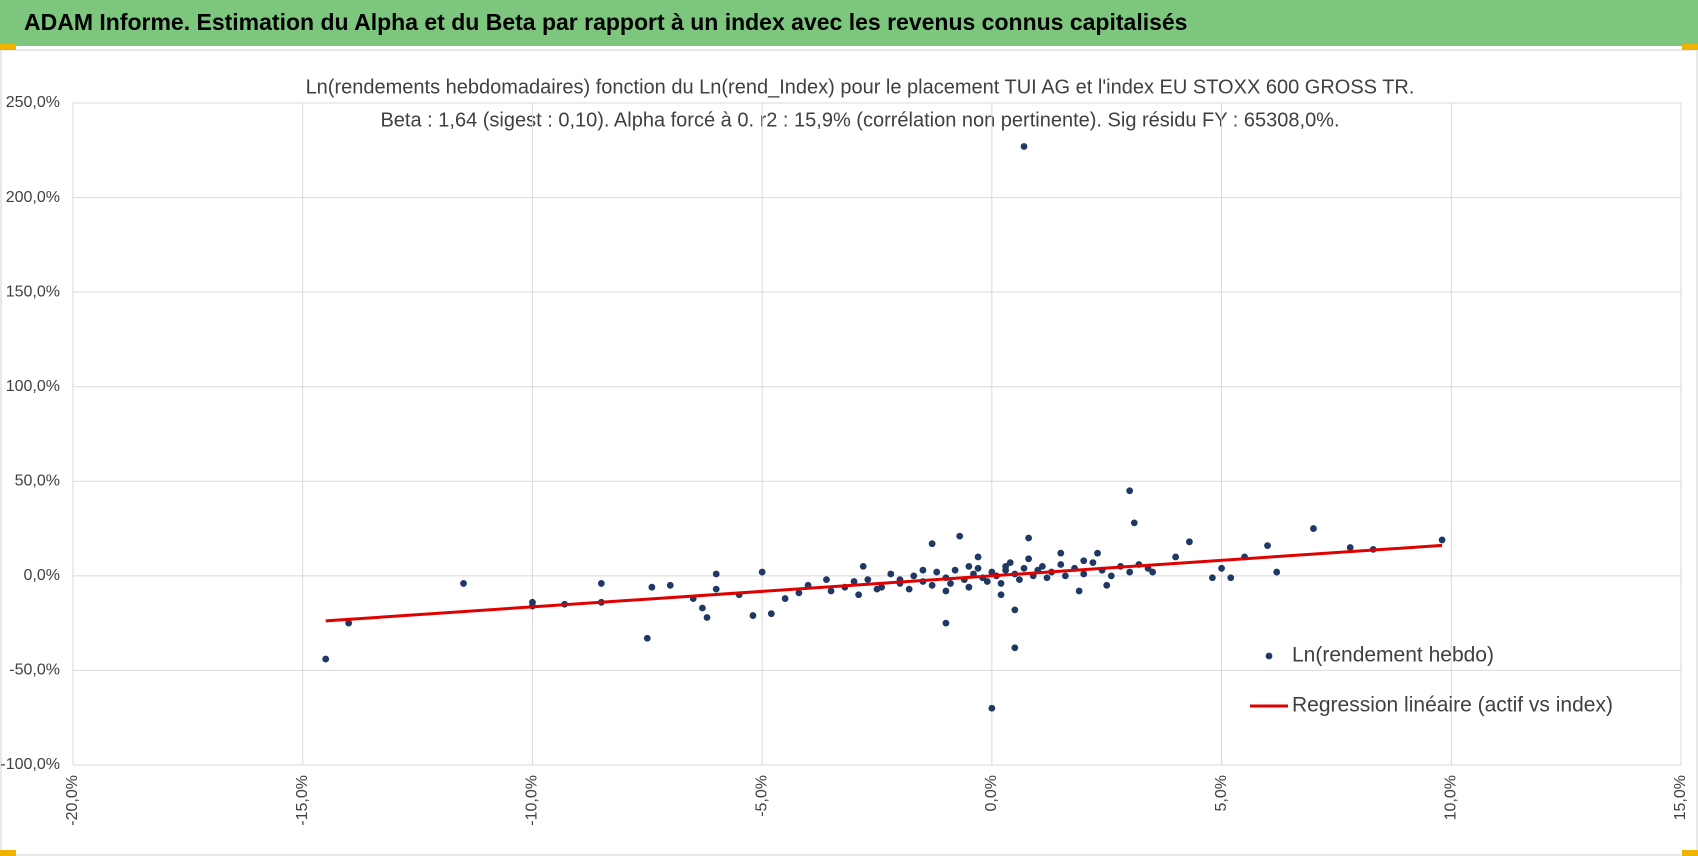 The height and width of the screenshot is (856, 1698). What do you see at coordinates (991, 793) in the screenshot?
I see `x-tick-label: 0,0%` at bounding box center [991, 793].